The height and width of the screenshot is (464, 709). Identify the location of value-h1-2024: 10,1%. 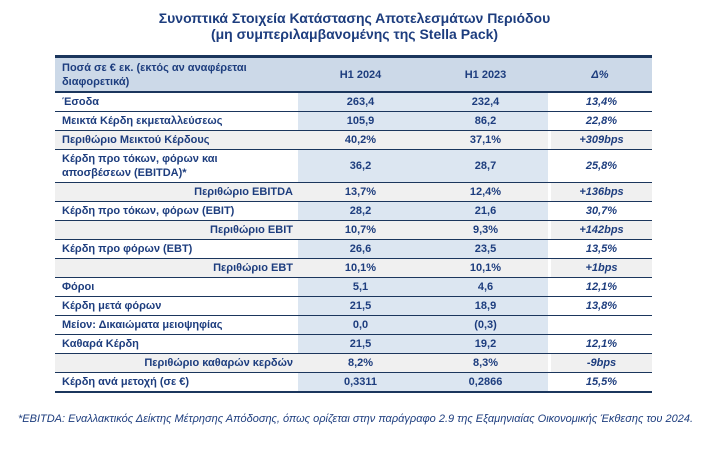
(360, 268).